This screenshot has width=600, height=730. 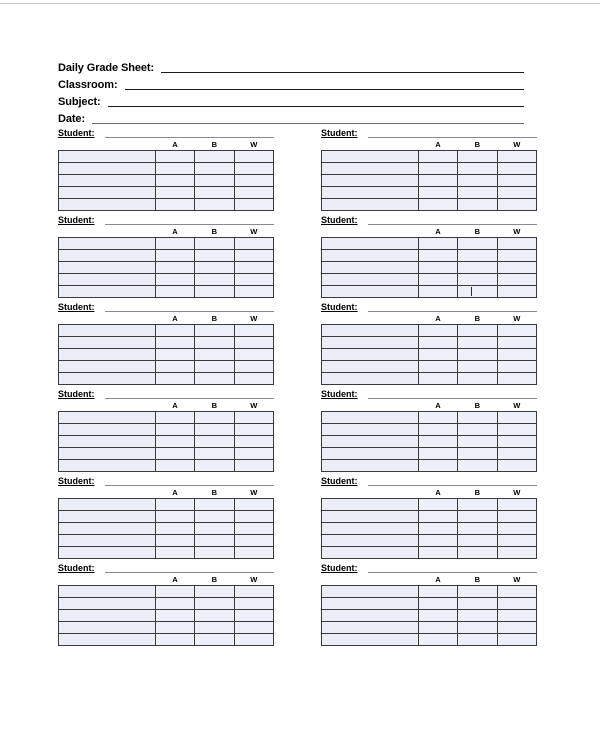 What do you see at coordinates (315, 106) in the screenshot?
I see `header-input-subject` at bounding box center [315, 106].